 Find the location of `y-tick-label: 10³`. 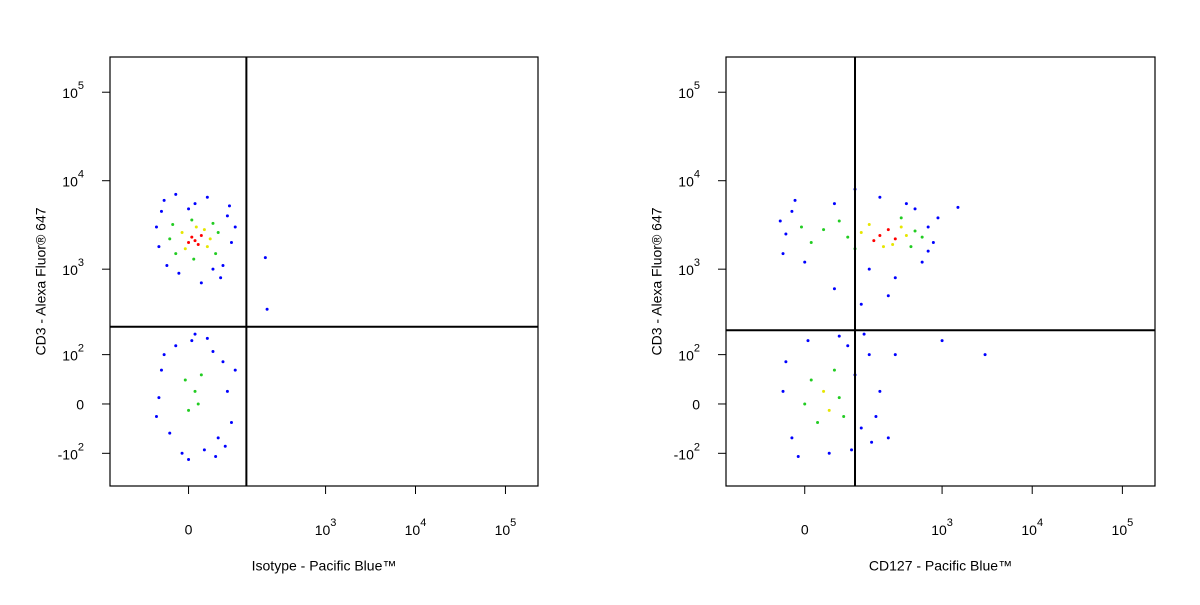

y-tick-label: 10³ is located at coordinates (73, 267).